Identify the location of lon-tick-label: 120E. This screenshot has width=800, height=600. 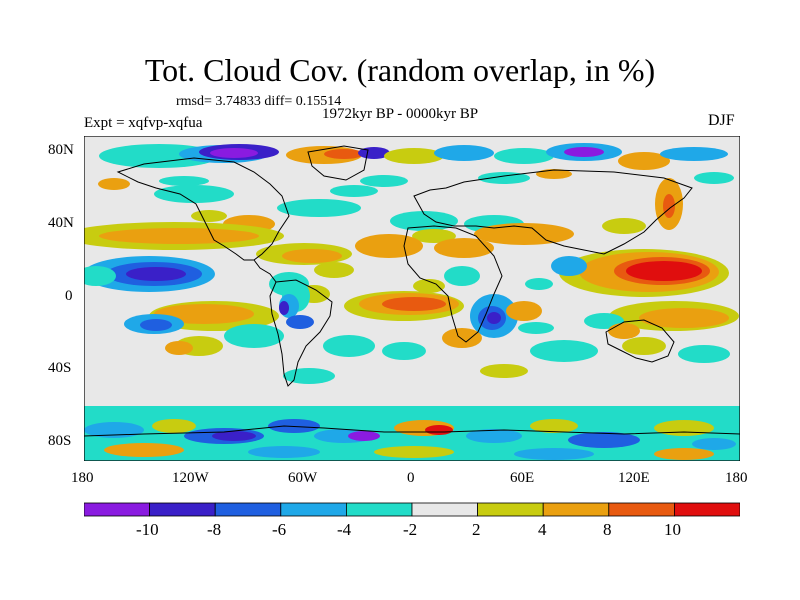
(634, 478).